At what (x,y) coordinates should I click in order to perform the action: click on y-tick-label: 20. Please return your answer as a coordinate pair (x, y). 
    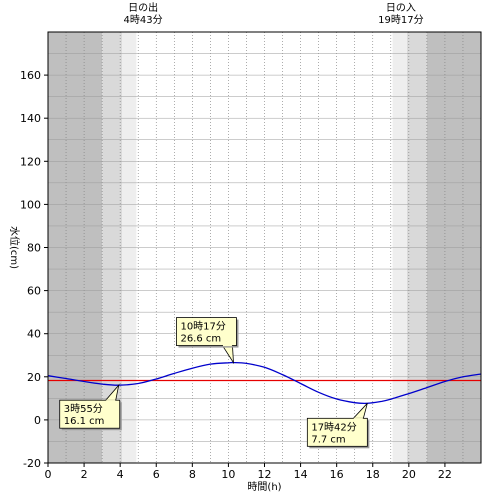
    Looking at the image, I should click on (34, 377).